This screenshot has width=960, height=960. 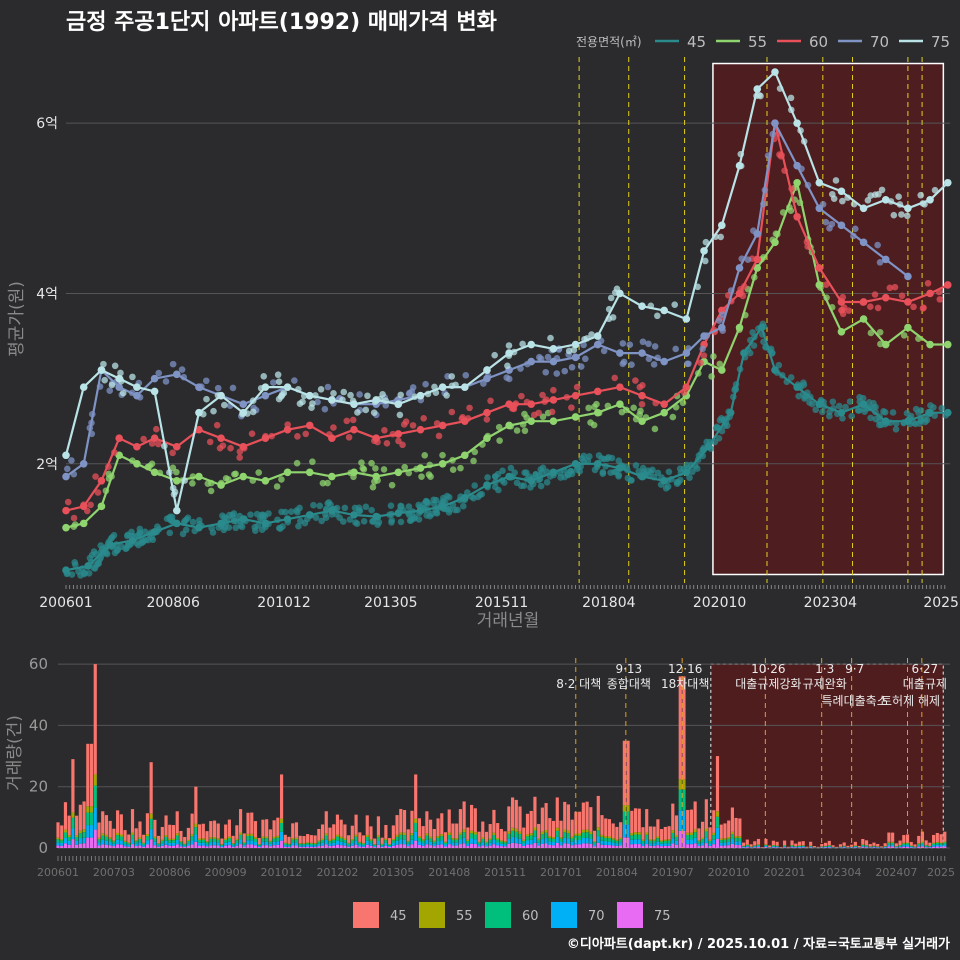 What do you see at coordinates (825, 684) in the screenshot?
I see `policy-label: 규제완화` at bounding box center [825, 684].